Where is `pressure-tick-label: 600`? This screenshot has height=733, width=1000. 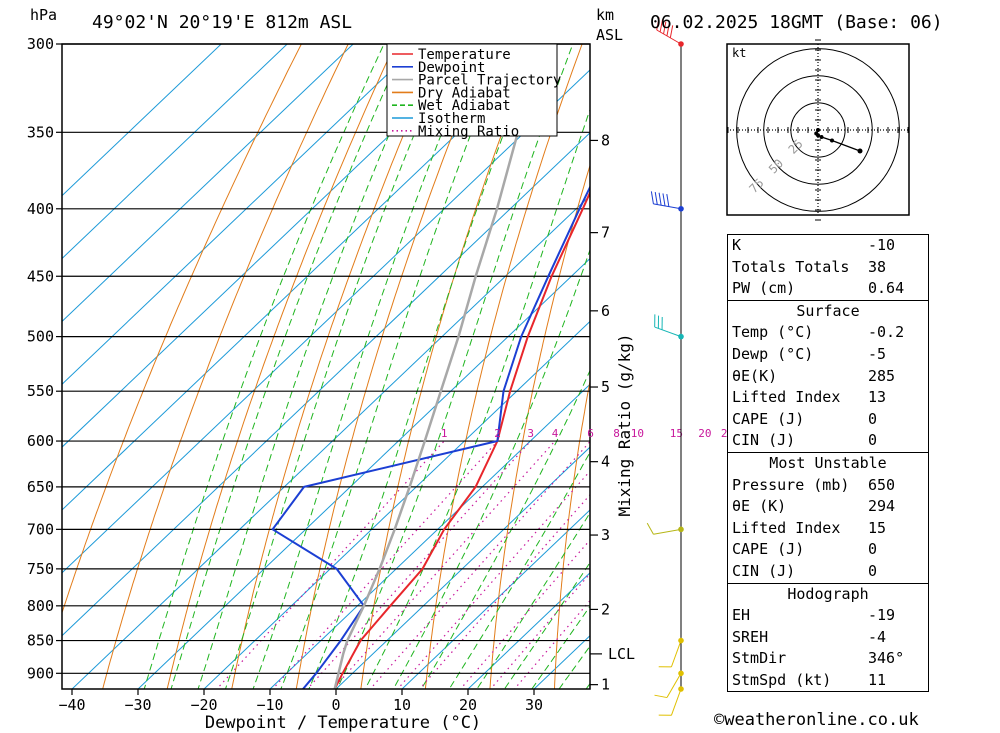
pressure-tick-label: 600 is located at coordinates (40, 441).